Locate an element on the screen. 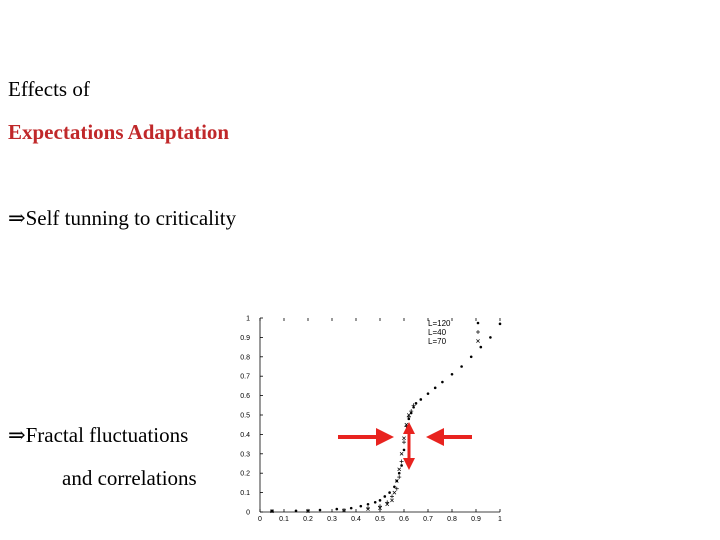 The height and width of the screenshot is (540, 720). x-tick-label: 0.6 is located at coordinates (404, 519).